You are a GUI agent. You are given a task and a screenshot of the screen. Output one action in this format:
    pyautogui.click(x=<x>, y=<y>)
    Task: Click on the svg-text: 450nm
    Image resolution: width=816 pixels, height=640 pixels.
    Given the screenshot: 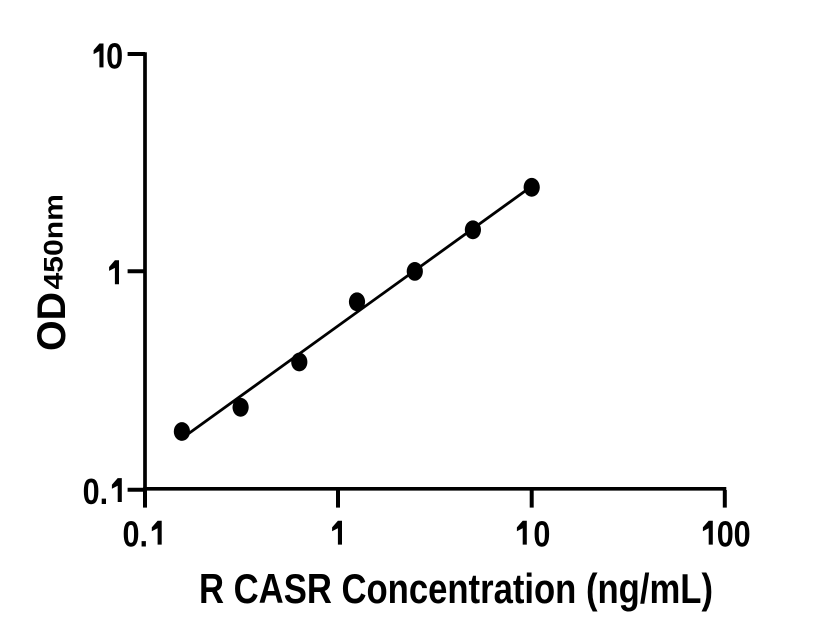 What is the action you would take?
    pyautogui.click(x=53, y=242)
    